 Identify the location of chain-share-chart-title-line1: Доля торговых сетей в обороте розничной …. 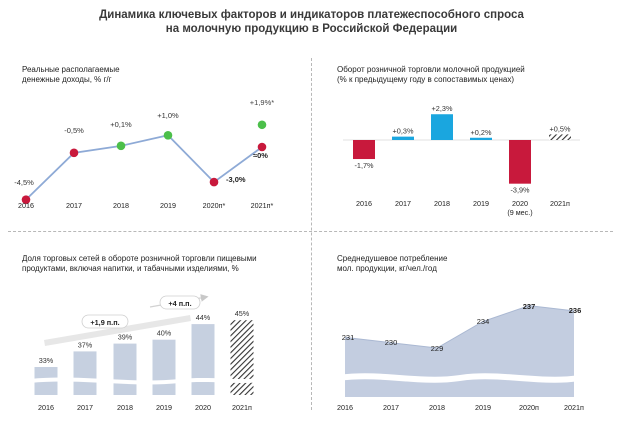
(139, 258).